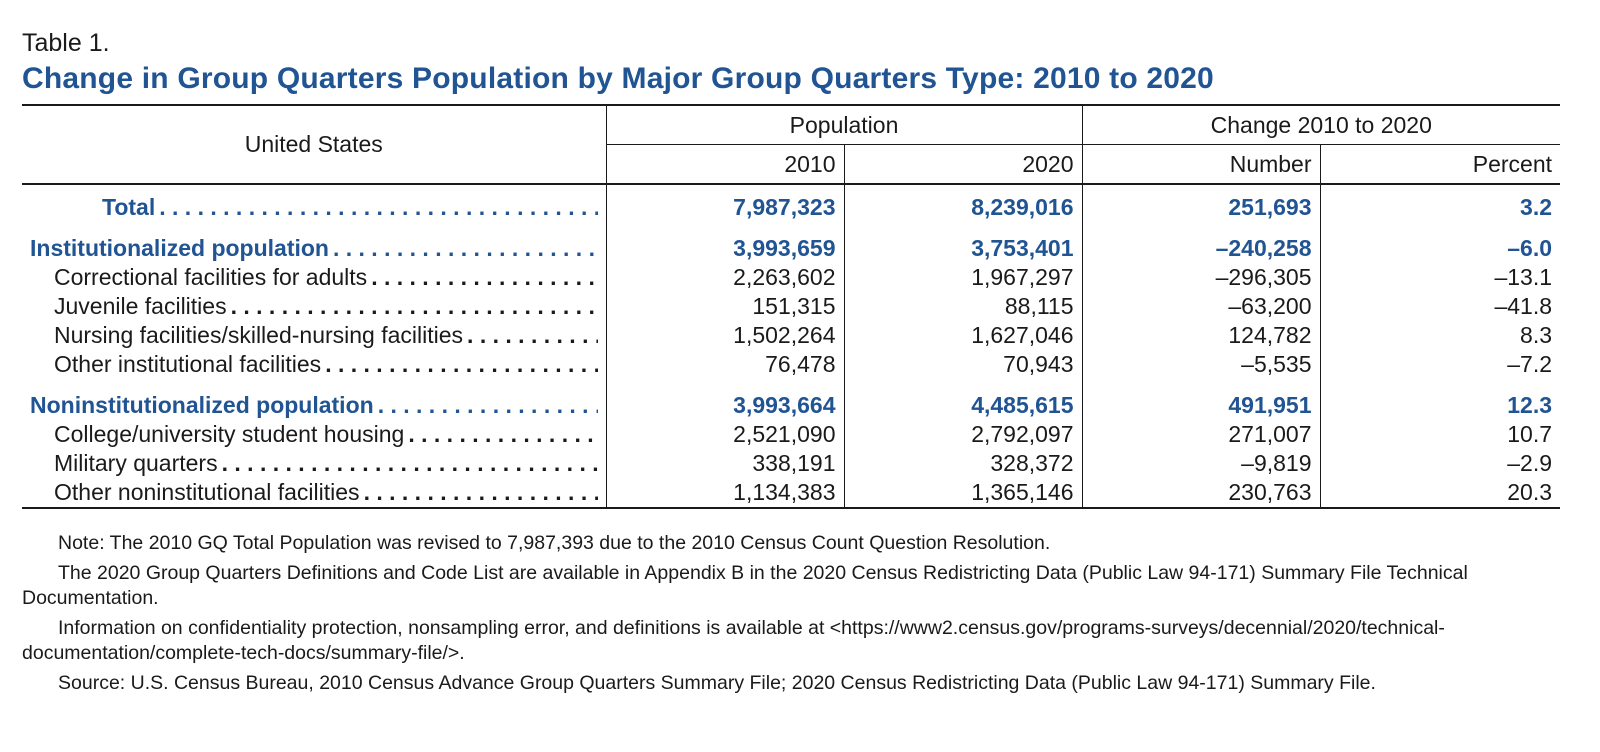  I want to click on cell-2020: 88,115, so click(963, 306).